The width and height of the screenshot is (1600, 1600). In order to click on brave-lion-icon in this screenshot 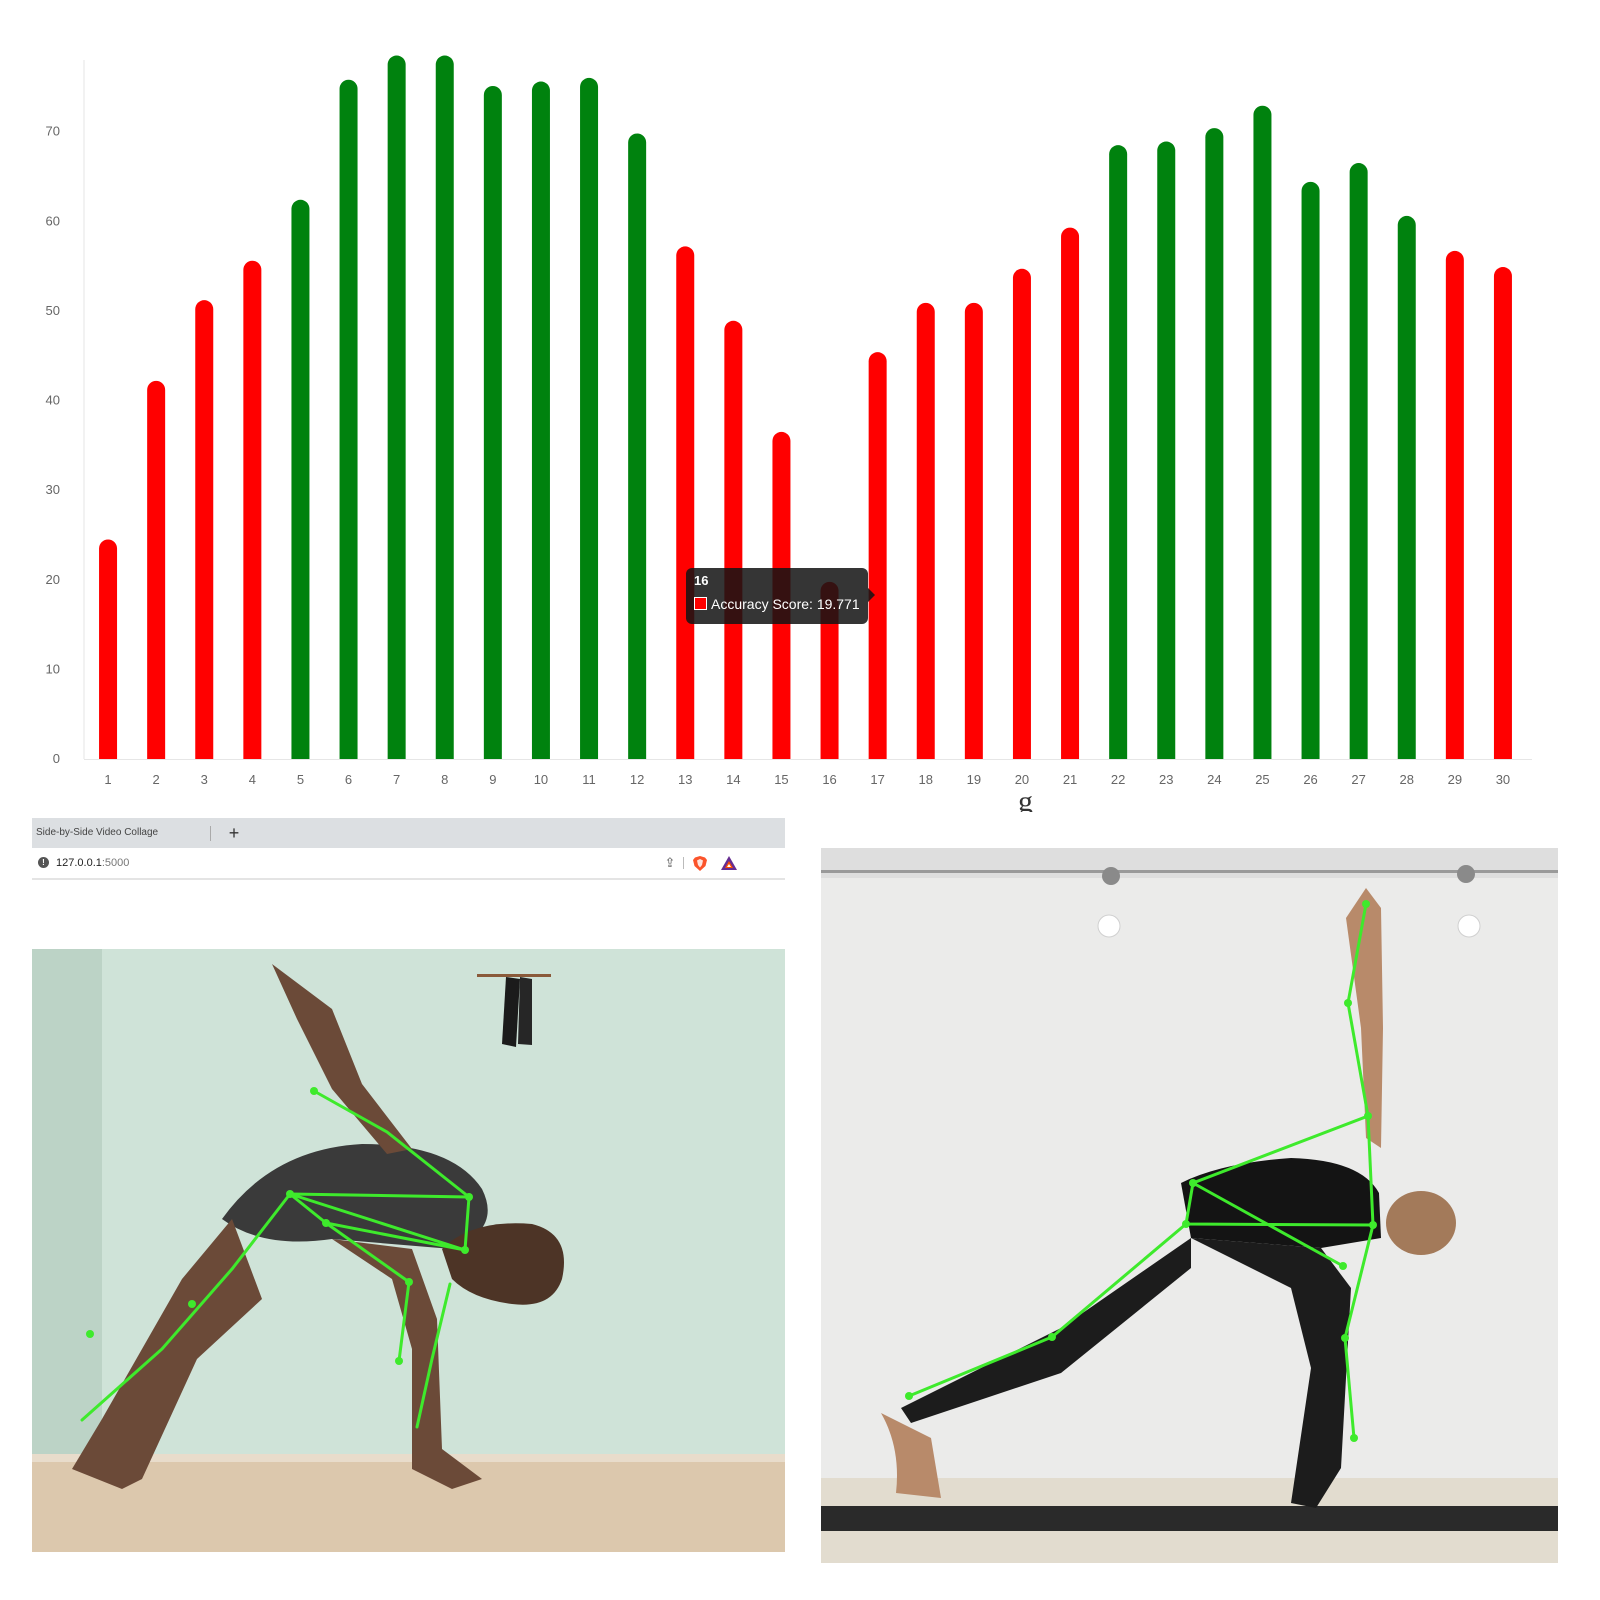, I will do `click(700, 863)`.